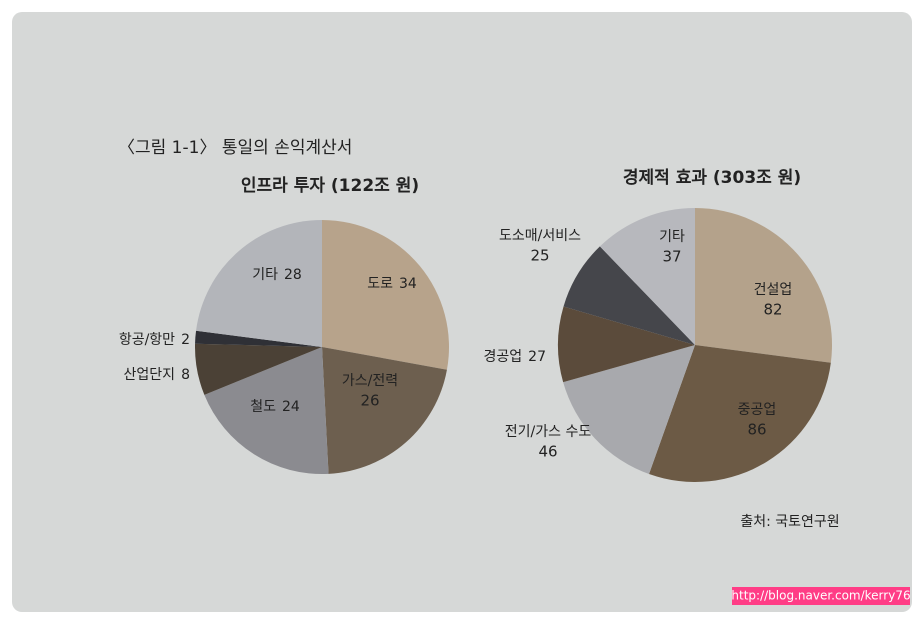 The height and width of the screenshot is (624, 924). Describe the element at coordinates (370, 381) in the screenshot. I see `slice-label: 가스/전력` at that location.